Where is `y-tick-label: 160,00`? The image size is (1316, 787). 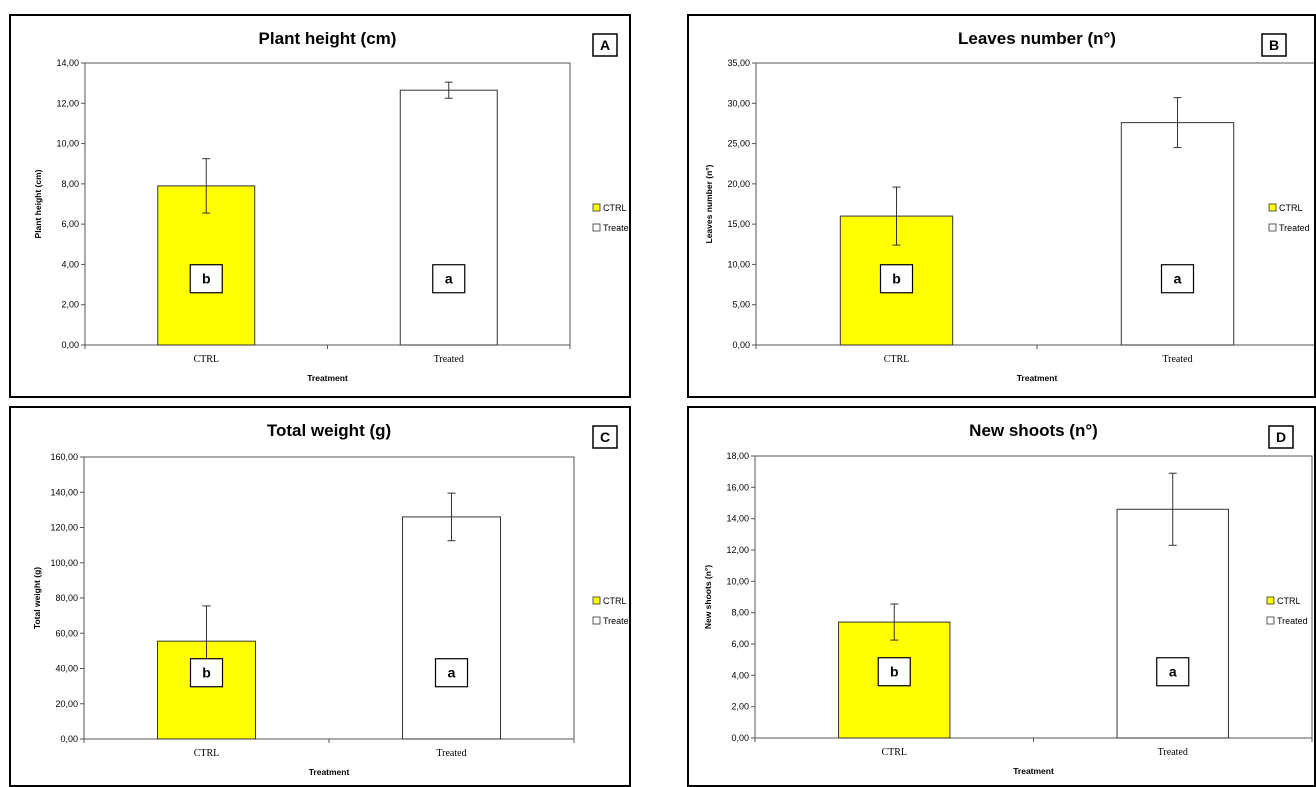
y-tick-label: 160,00 is located at coordinates (64, 457).